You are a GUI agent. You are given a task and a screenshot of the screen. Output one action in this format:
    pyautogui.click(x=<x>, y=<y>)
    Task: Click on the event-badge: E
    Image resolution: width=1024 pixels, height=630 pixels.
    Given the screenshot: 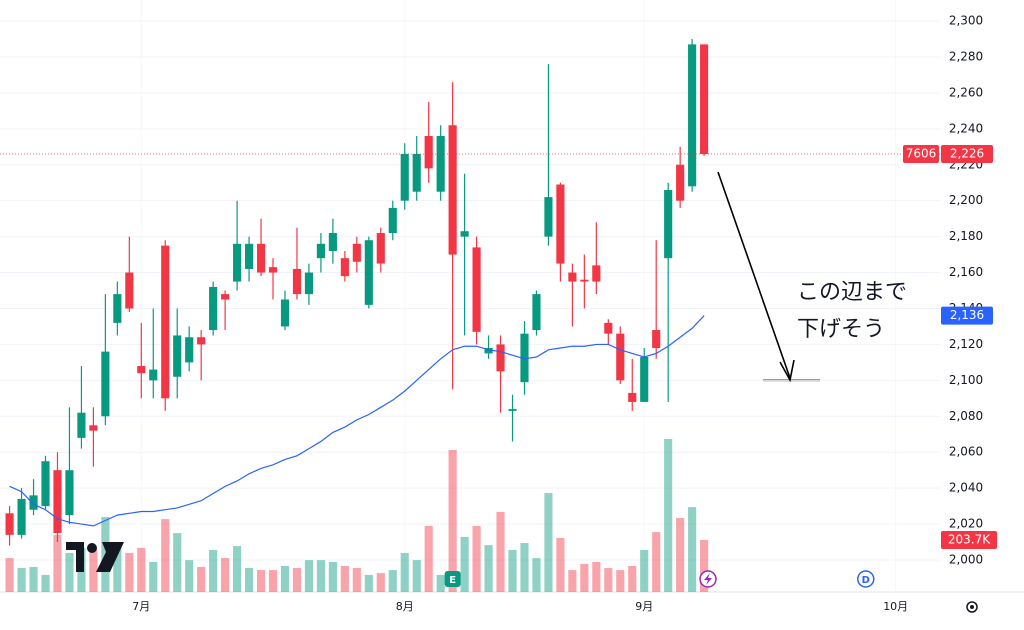 What is the action you would take?
    pyautogui.click(x=452, y=579)
    